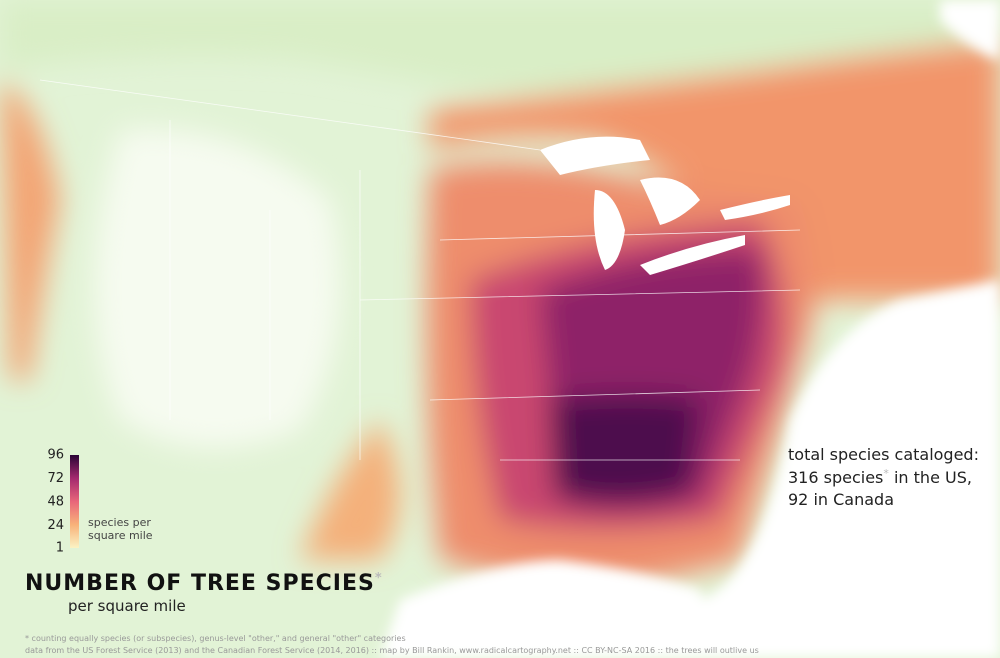 The width and height of the screenshot is (1000, 658). Describe the element at coordinates (886, 473) in the screenshot. I see `annotation-asterisk: *` at that location.